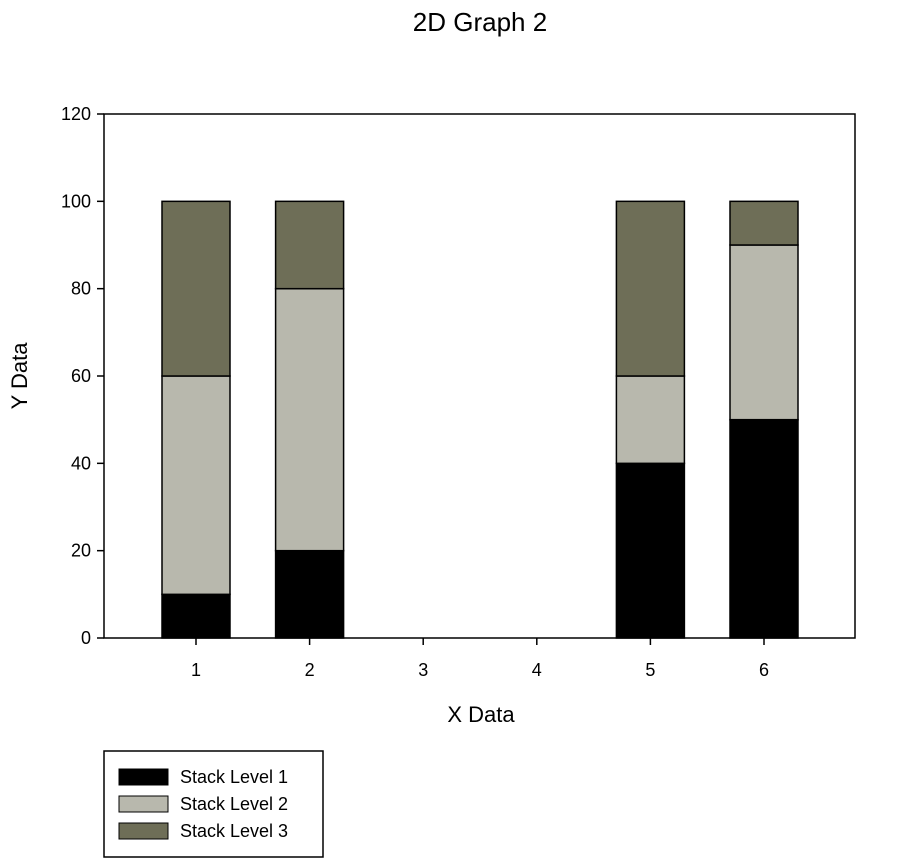  What do you see at coordinates (480, 659) in the screenshot?
I see `x-axis: 1 2 3 4 5 6` at bounding box center [480, 659].